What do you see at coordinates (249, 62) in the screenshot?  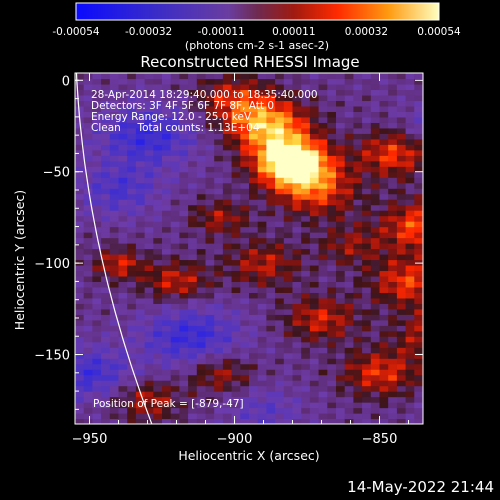 I see `chart-title: Reconstructed RHESSI Image` at bounding box center [249, 62].